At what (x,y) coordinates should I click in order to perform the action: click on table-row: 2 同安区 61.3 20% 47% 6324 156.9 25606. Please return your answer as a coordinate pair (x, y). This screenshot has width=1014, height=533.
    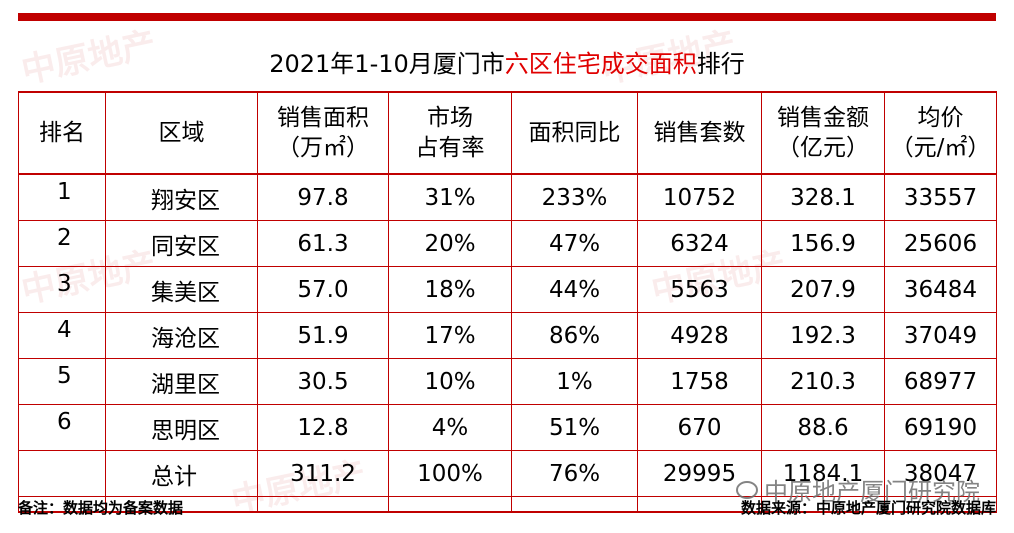
    Looking at the image, I should click on (507, 243).